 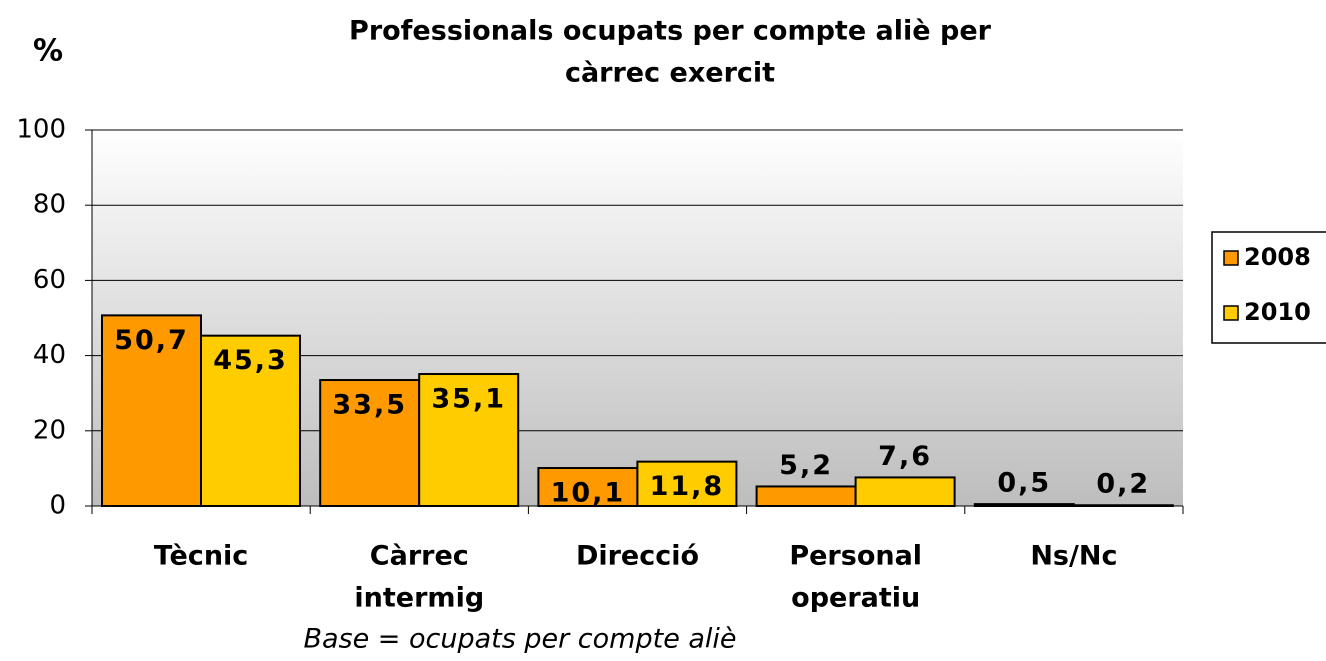 What do you see at coordinates (1123, 484) in the screenshot?
I see `data-label: 0,2` at bounding box center [1123, 484].